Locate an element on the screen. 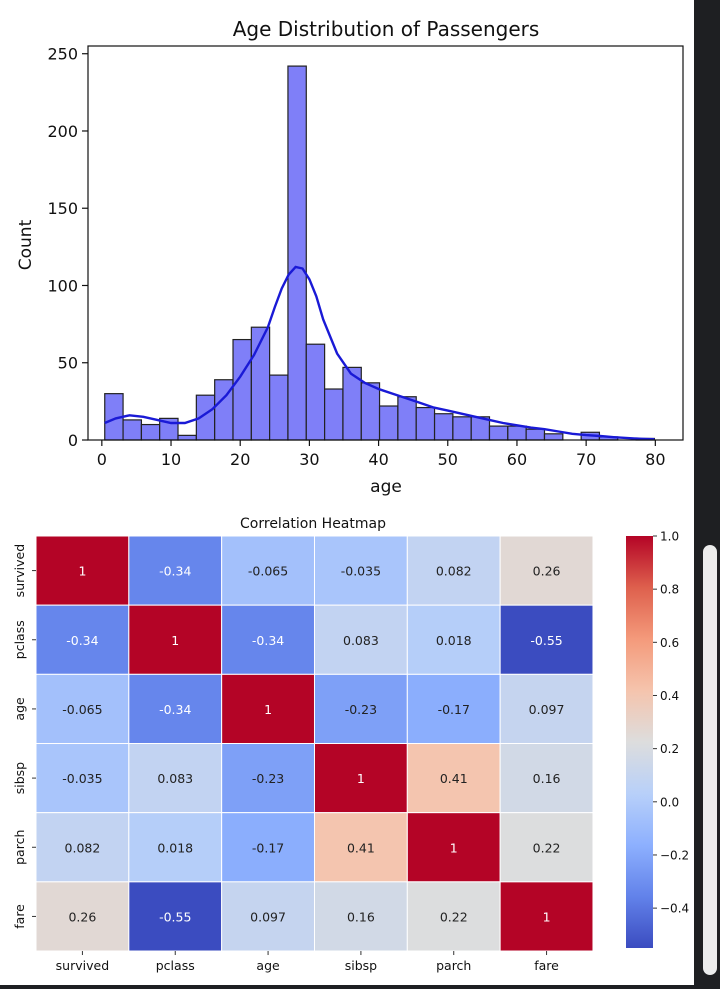  histogram-ylabel: Count is located at coordinates (26, 244).